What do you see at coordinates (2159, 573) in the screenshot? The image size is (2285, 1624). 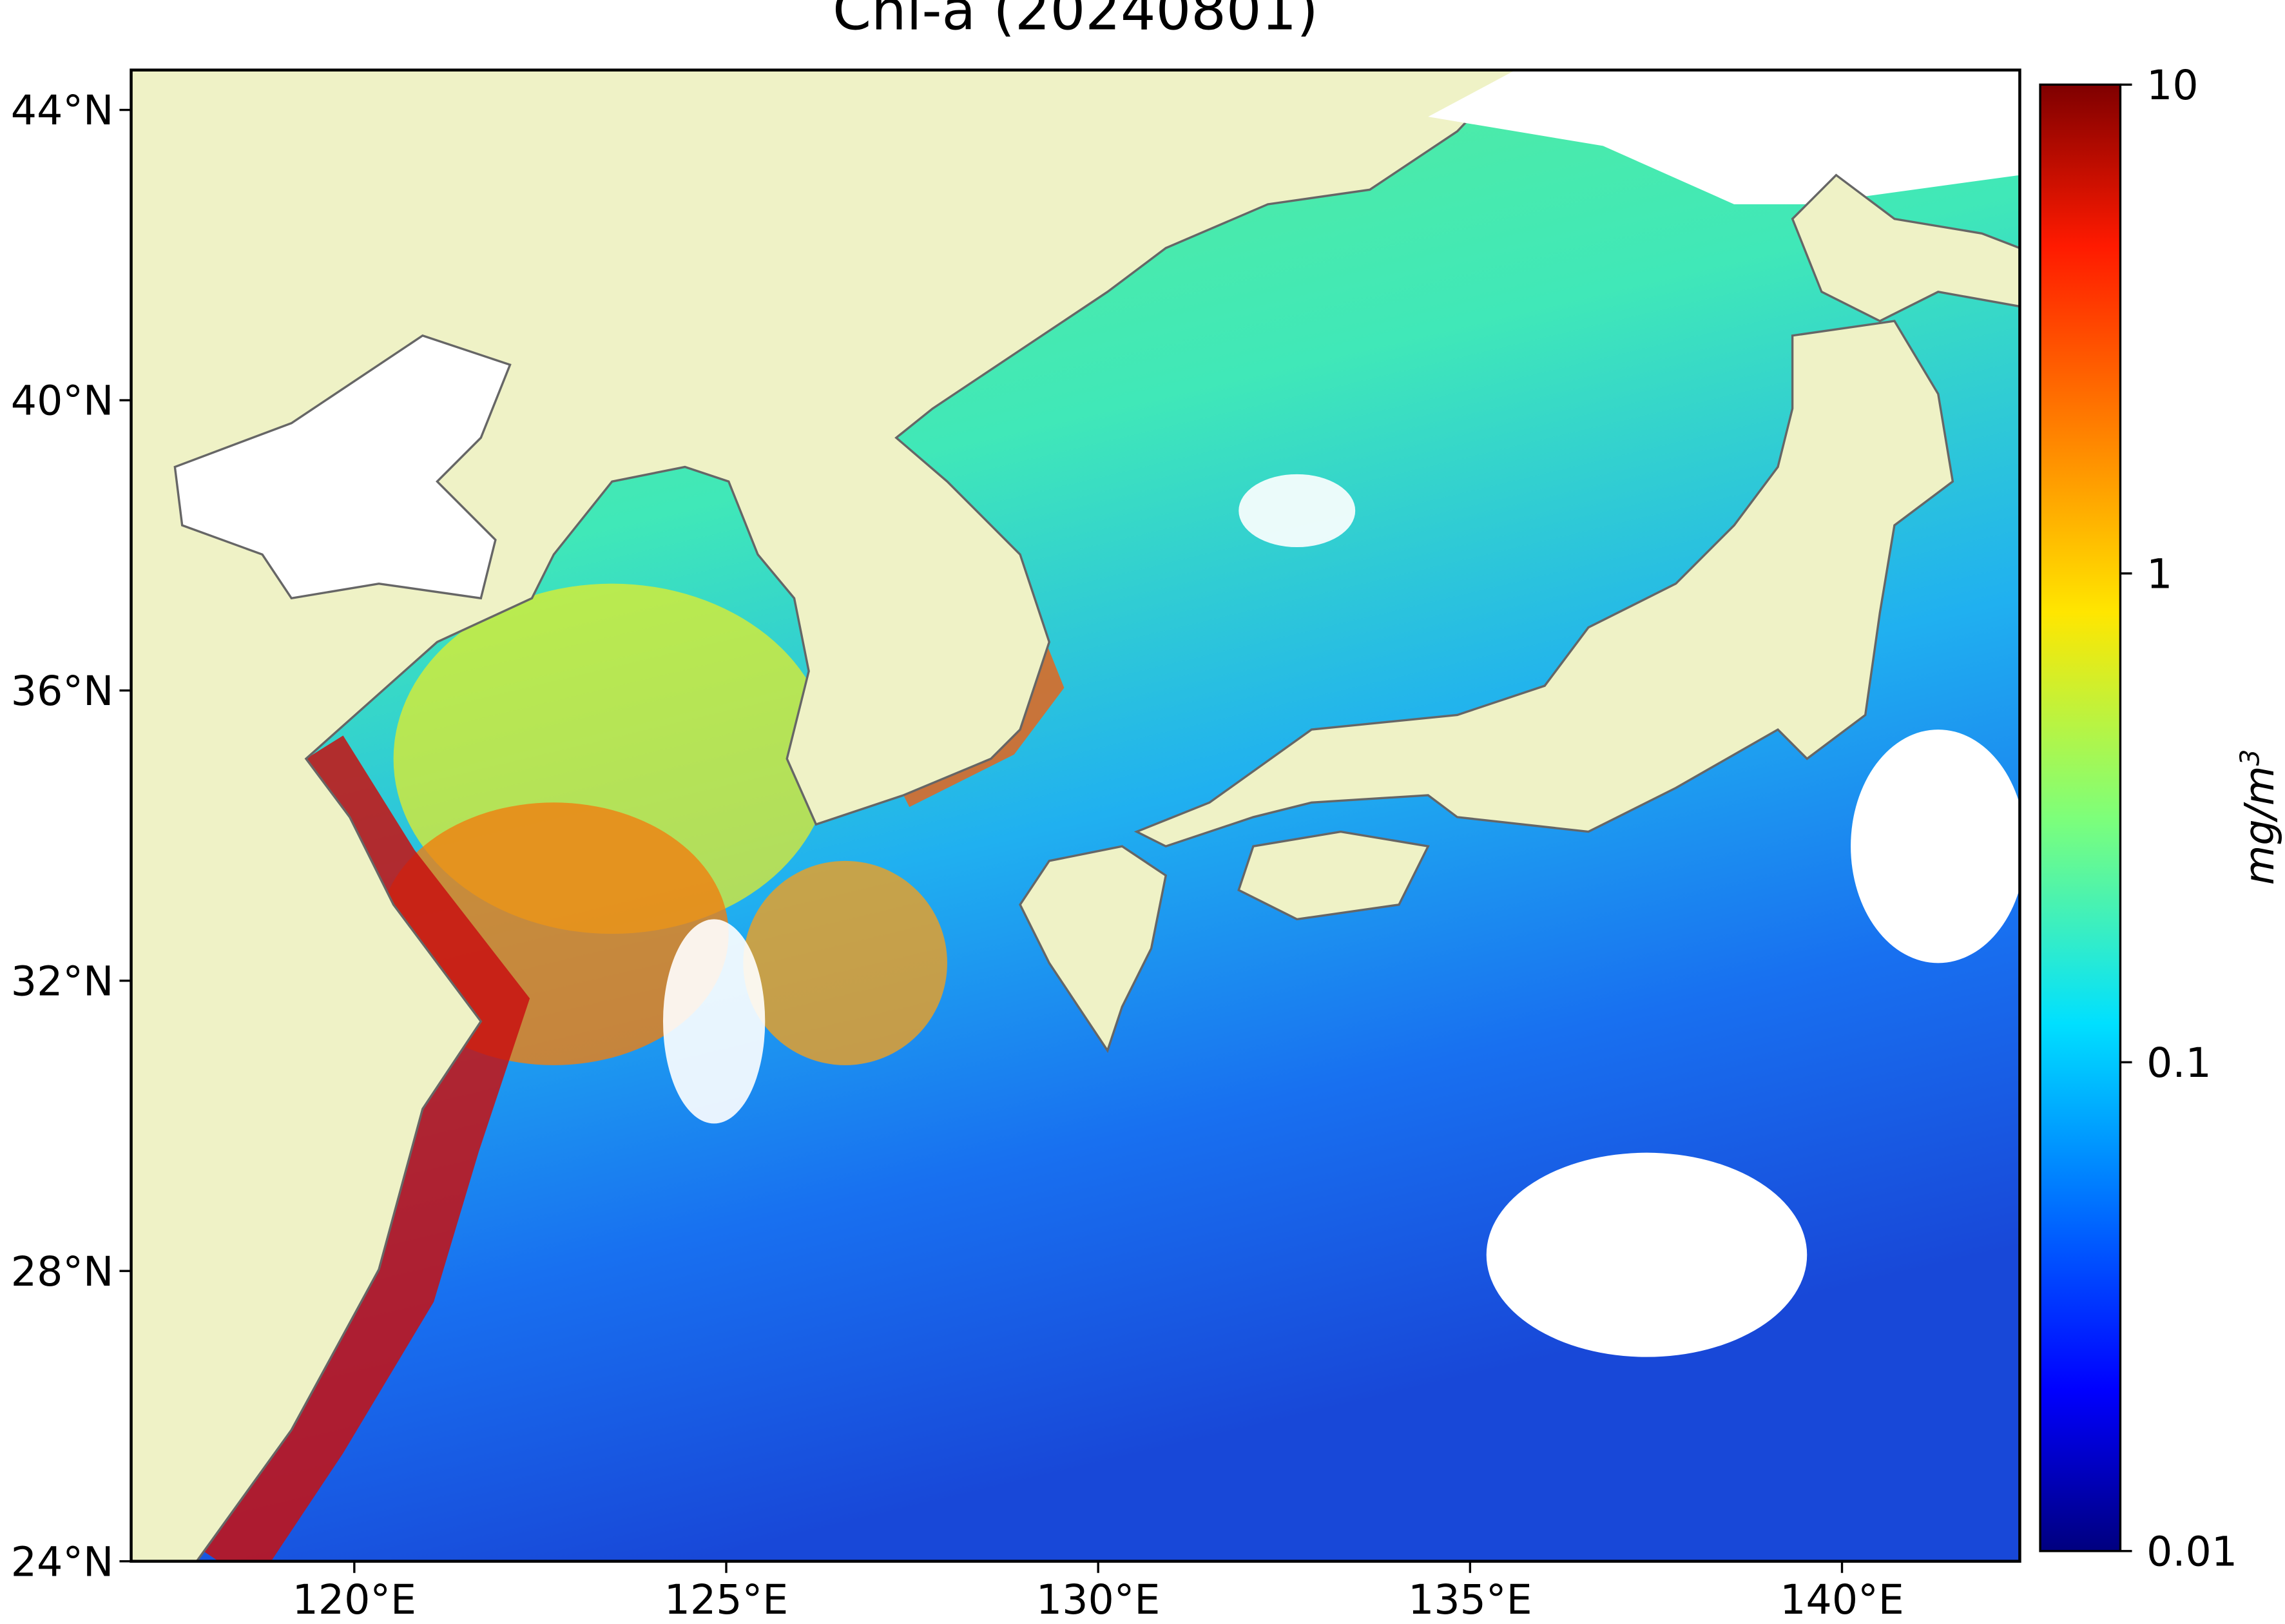 I see `colorbar-tick-label: 1` at bounding box center [2159, 573].